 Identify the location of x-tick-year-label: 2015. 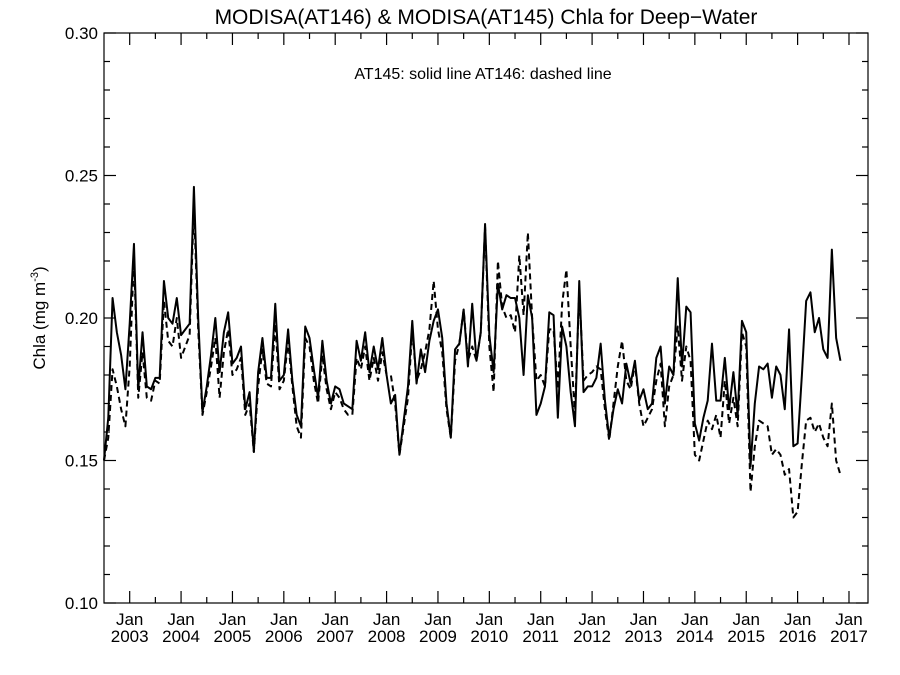
(746, 636).